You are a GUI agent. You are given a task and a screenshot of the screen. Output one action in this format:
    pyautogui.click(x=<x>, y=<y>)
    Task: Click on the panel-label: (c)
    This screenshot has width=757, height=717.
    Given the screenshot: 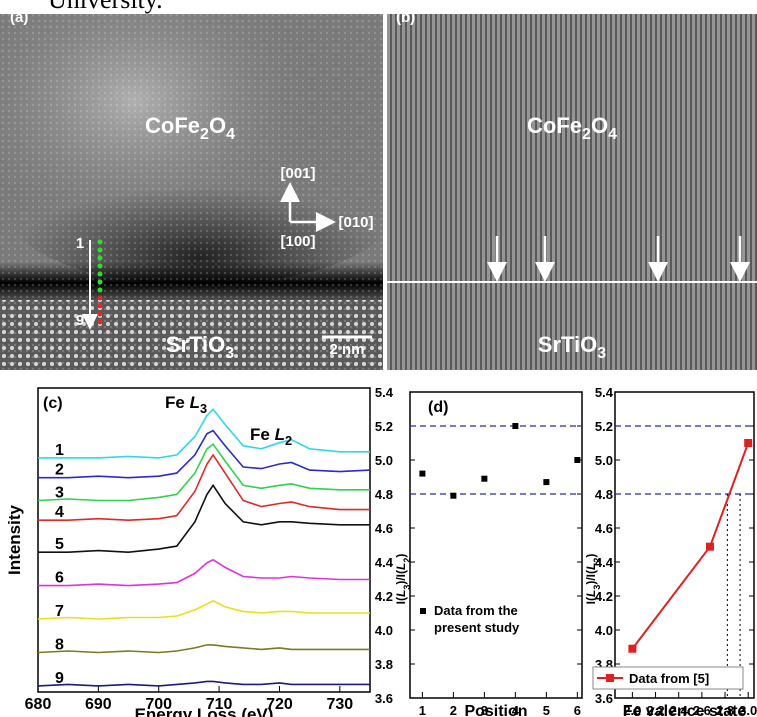 What is the action you would take?
    pyautogui.click(x=53, y=403)
    